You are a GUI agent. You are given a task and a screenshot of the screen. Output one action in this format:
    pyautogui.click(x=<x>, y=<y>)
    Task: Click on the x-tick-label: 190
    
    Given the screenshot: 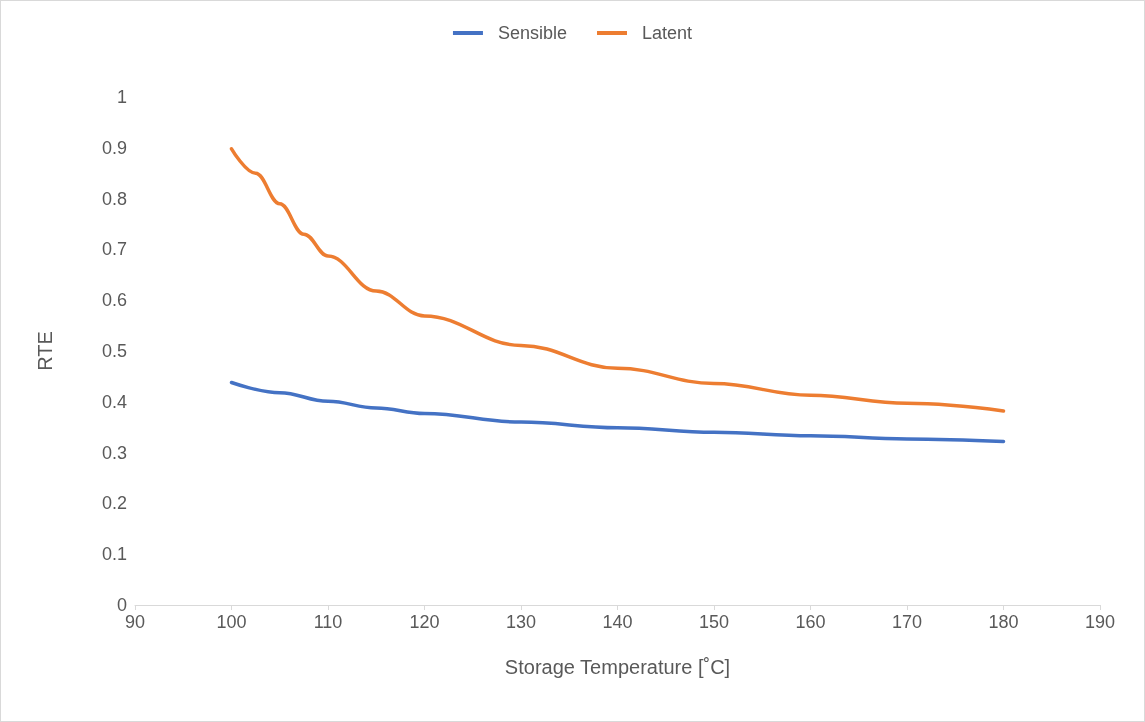 What is the action you would take?
    pyautogui.click(x=1100, y=622)
    